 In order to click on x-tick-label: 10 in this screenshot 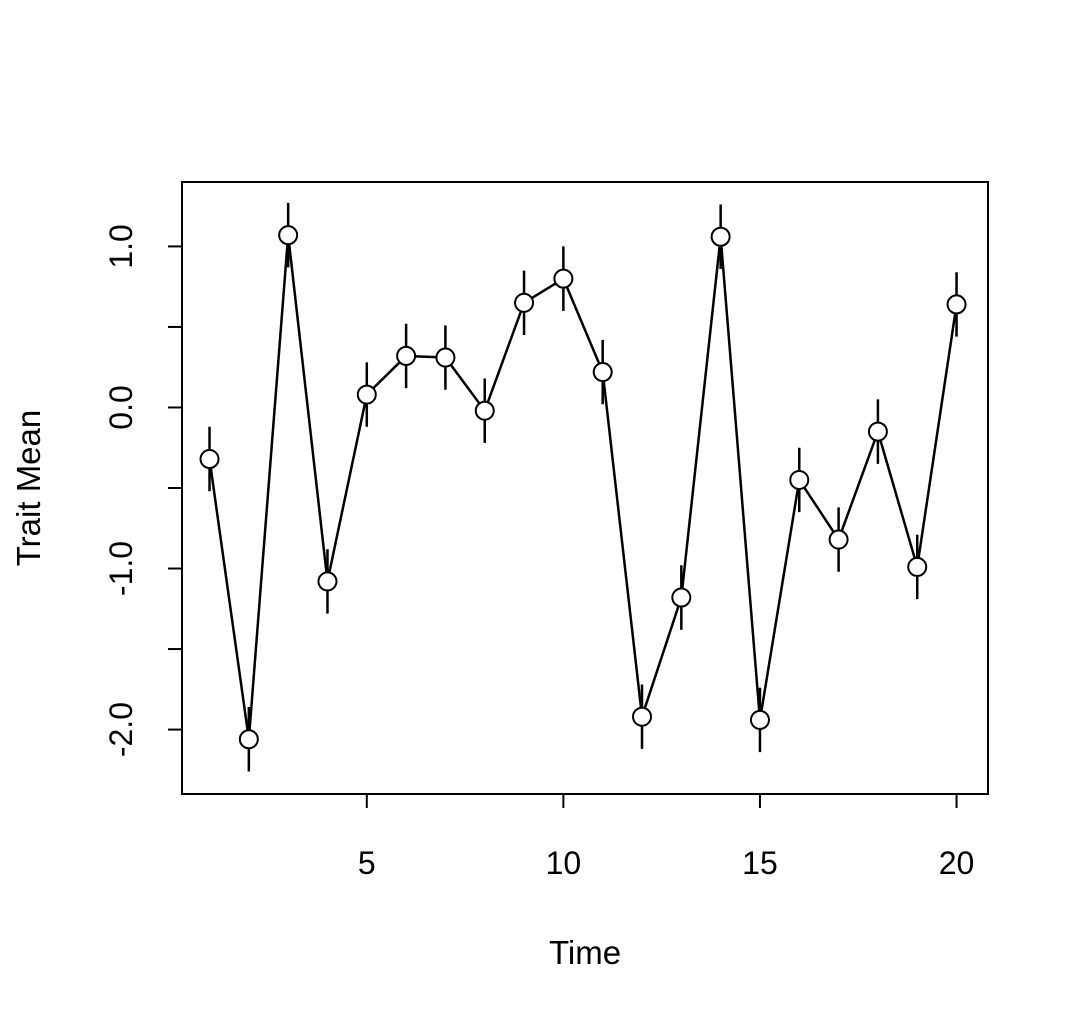, I will do `click(564, 863)`.